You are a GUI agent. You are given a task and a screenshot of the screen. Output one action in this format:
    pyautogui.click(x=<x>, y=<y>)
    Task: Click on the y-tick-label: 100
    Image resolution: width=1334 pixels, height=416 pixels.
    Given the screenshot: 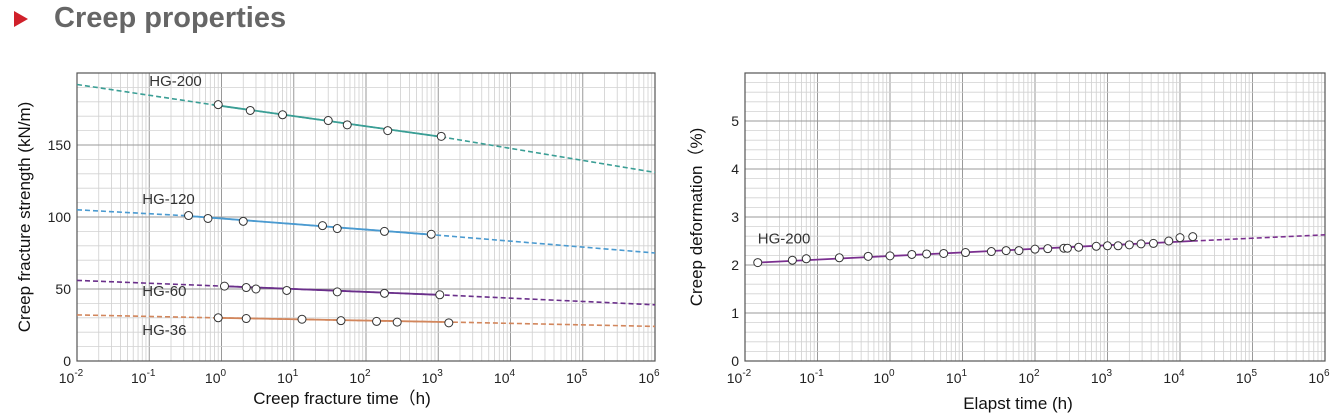 What is the action you would take?
    pyautogui.click(x=60, y=217)
    